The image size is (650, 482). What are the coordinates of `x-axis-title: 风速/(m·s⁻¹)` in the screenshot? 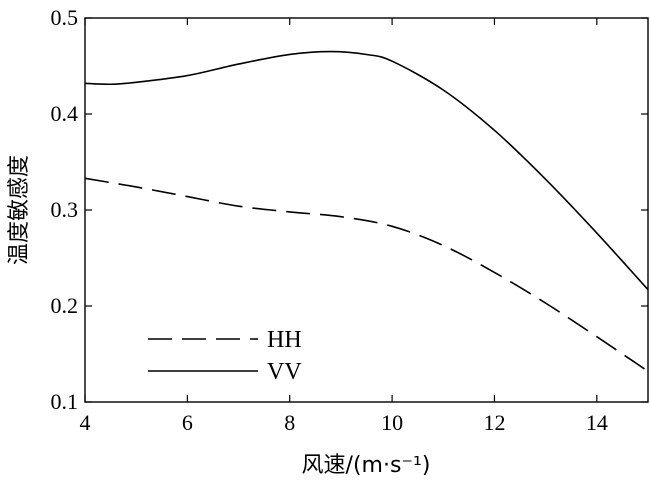 It's located at (366, 465).